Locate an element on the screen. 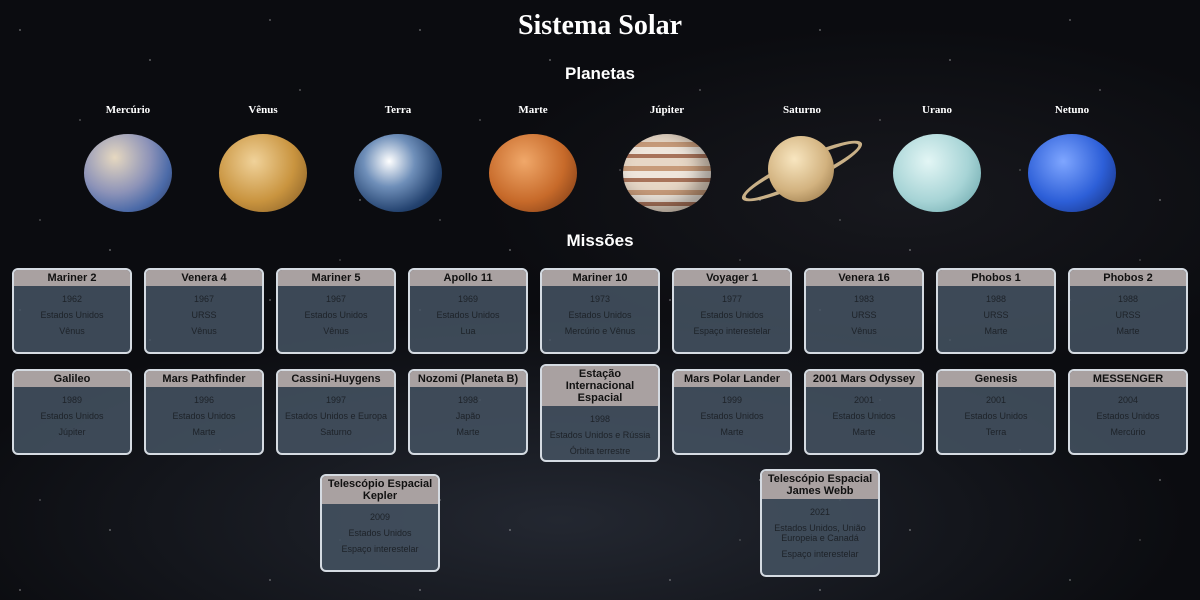 The width and height of the screenshot is (1200, 600). mission-target: Mercúrio is located at coordinates (1128, 432).